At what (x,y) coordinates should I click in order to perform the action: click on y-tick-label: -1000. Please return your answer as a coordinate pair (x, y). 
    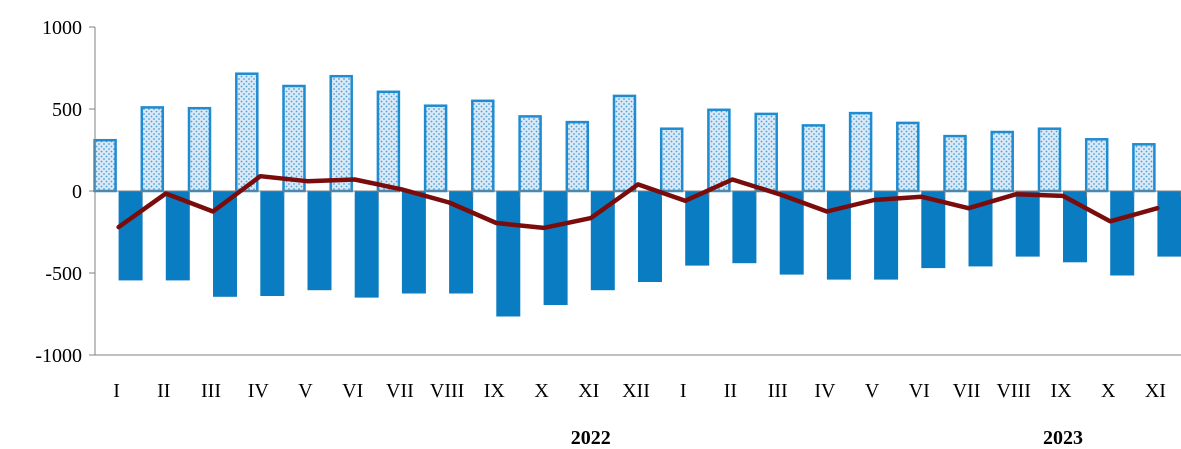
    Looking at the image, I should click on (58, 356).